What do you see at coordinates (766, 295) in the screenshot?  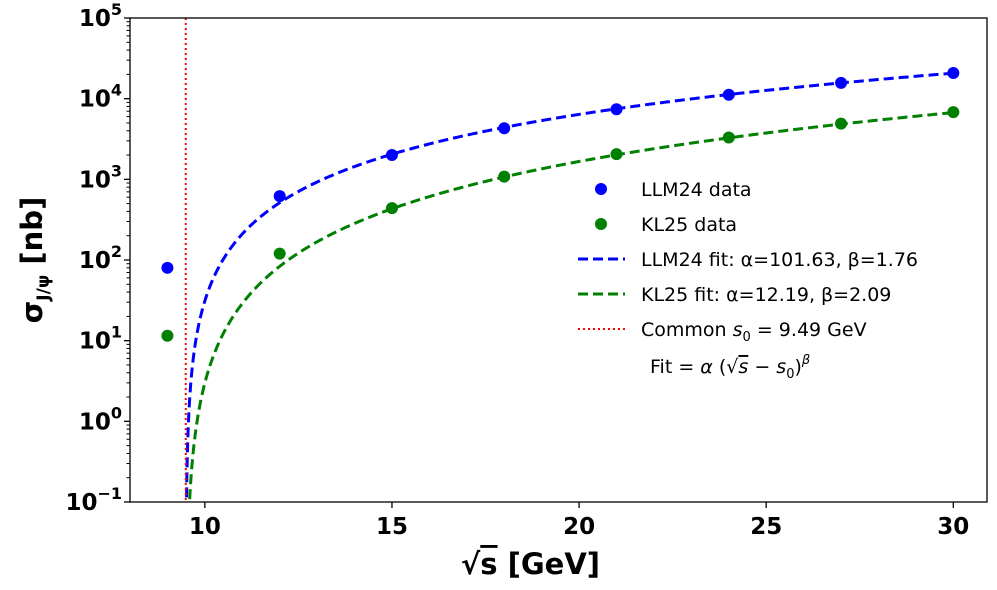 I see `legend-label: KL25 fit: α=12.19, β=2.09` at bounding box center [766, 295].